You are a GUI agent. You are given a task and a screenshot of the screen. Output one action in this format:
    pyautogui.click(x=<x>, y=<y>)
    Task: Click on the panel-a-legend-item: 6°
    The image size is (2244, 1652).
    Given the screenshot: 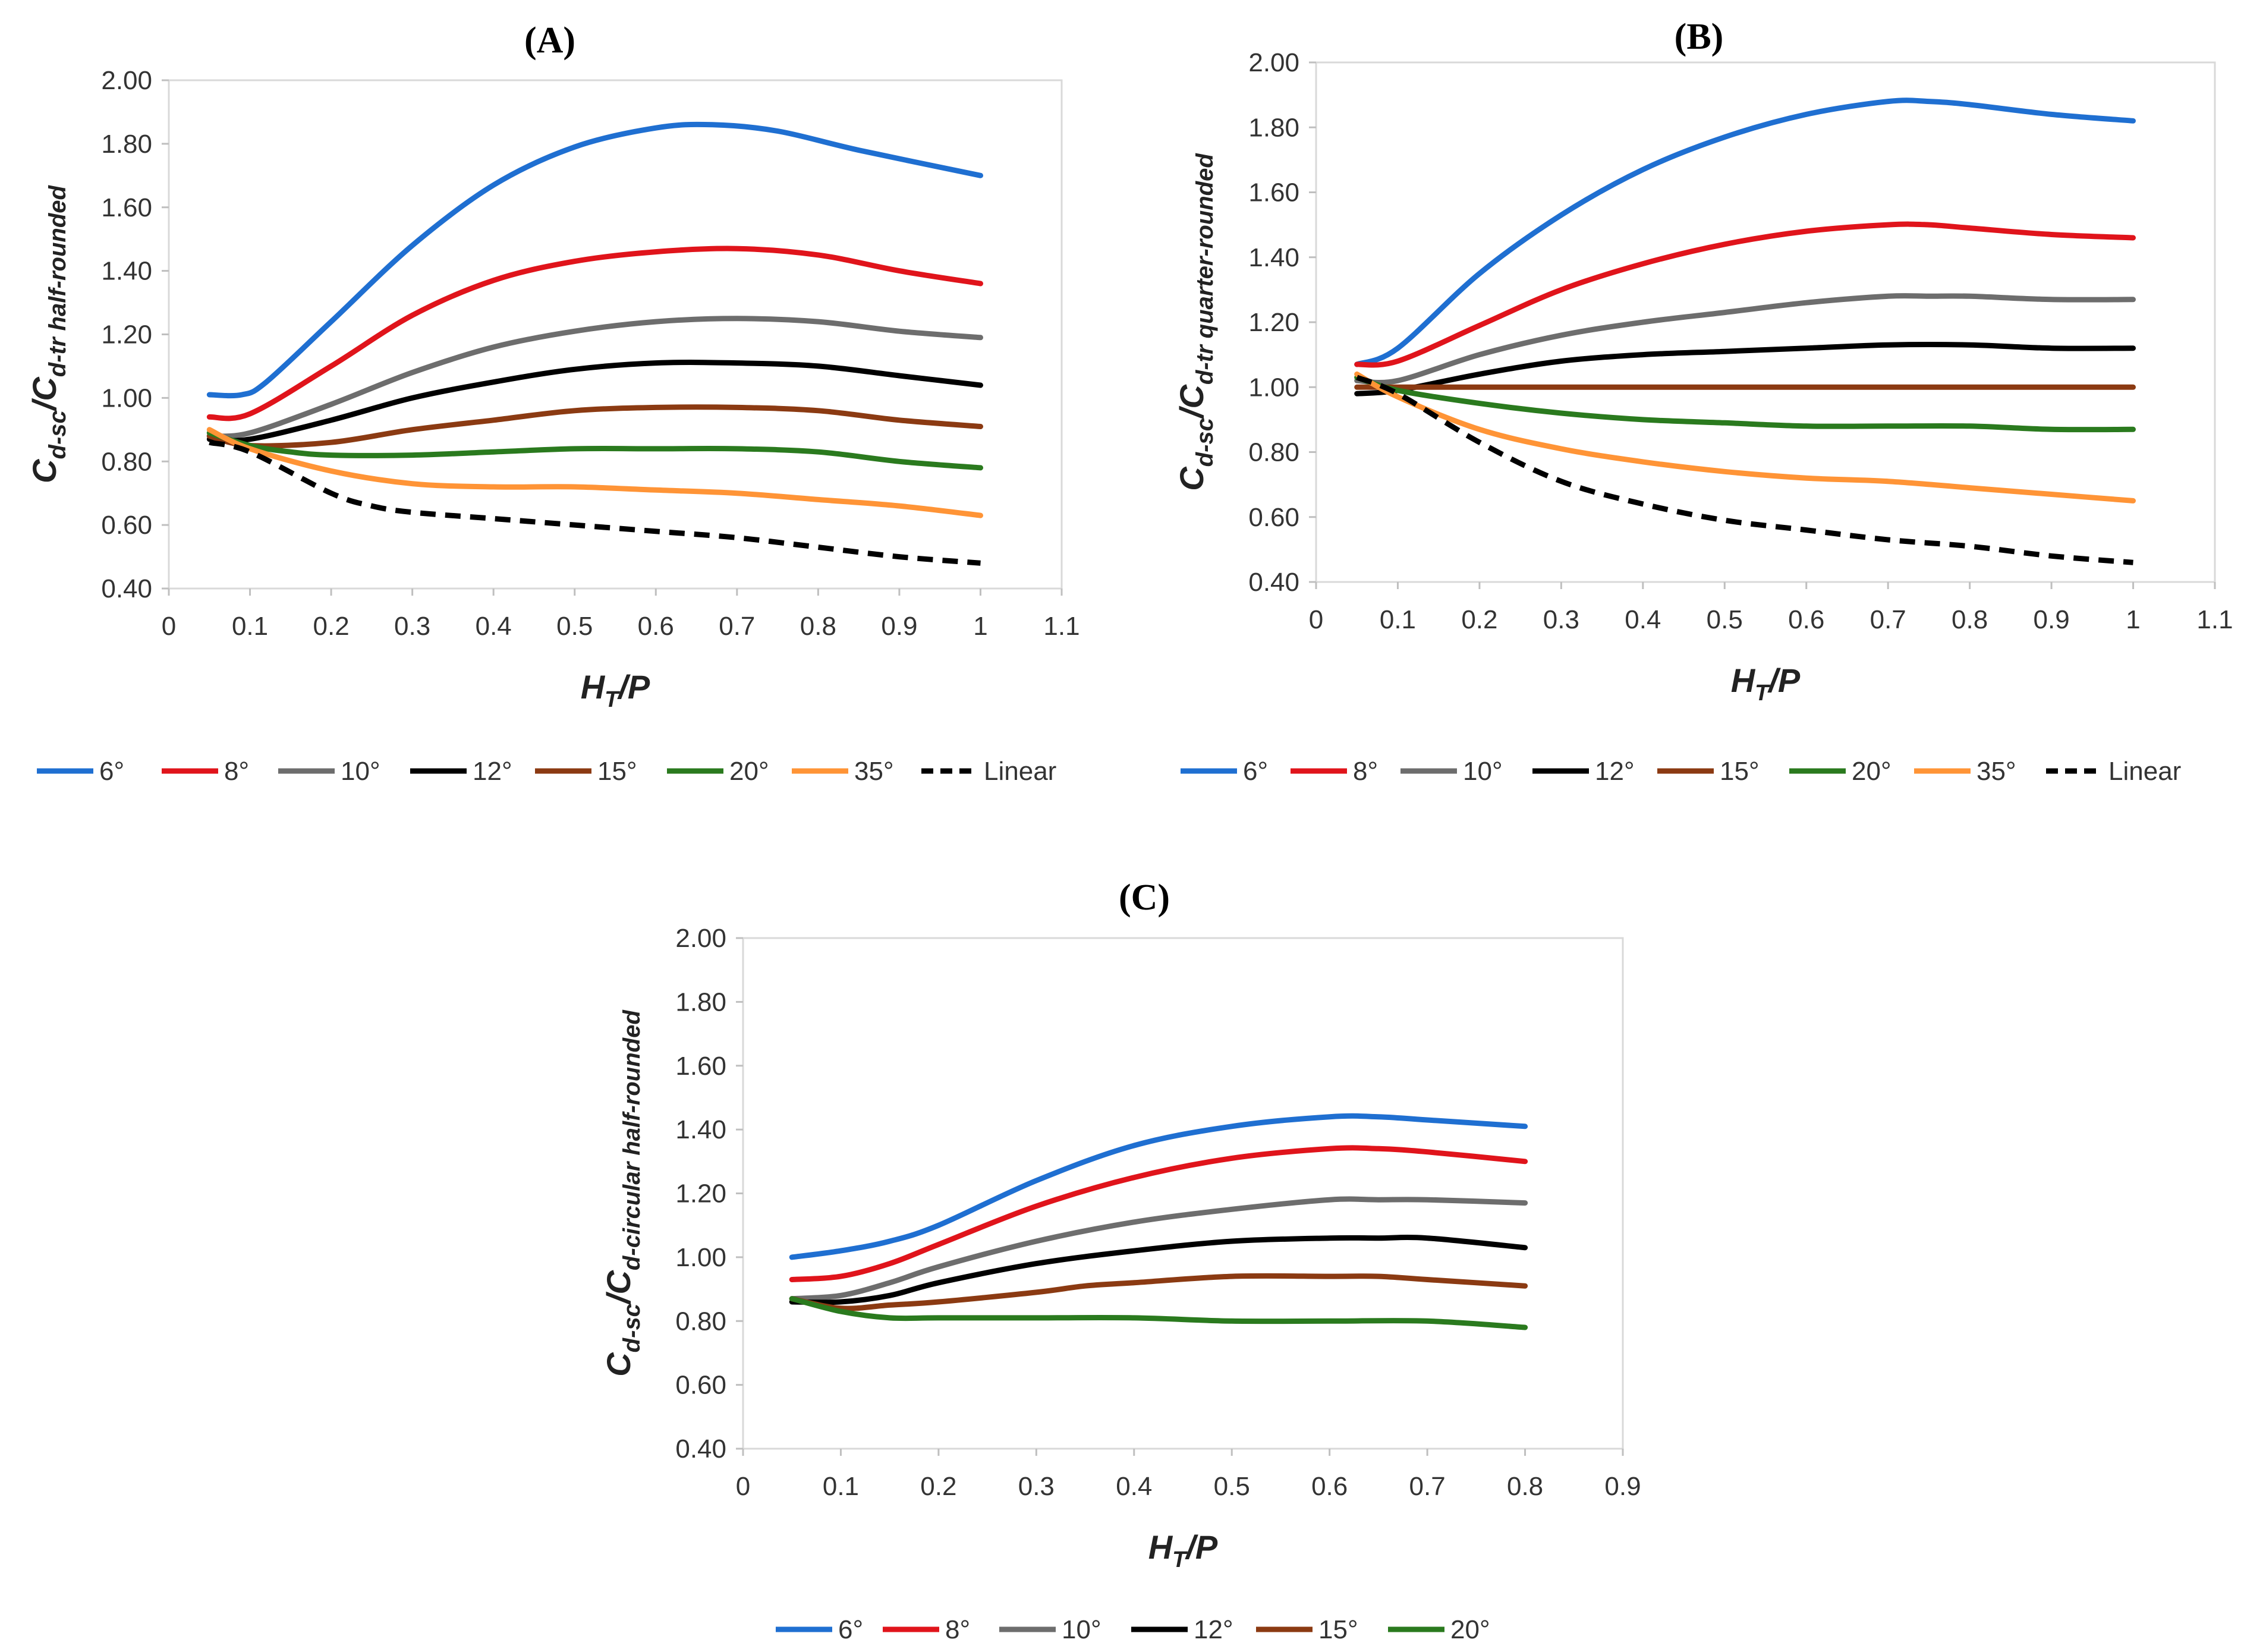 What is the action you would take?
    pyautogui.click(x=81, y=771)
    